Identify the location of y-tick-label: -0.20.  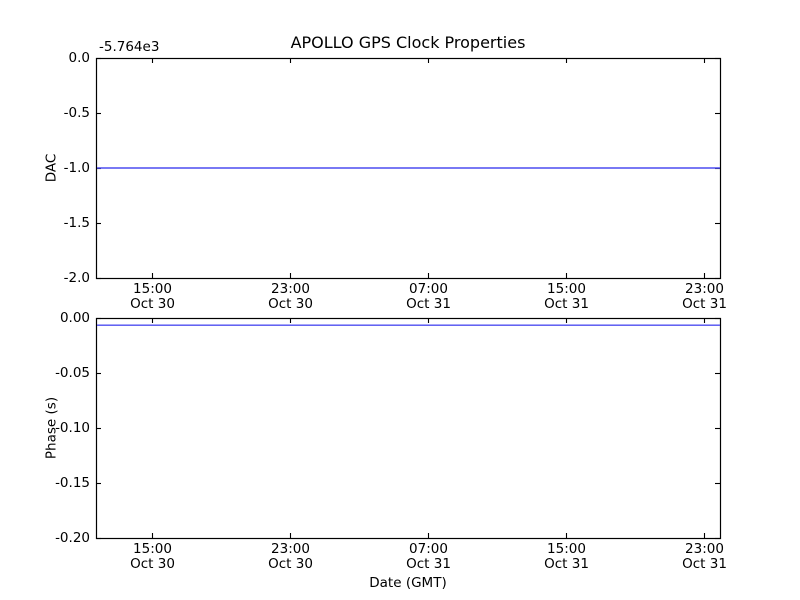
(72, 538).